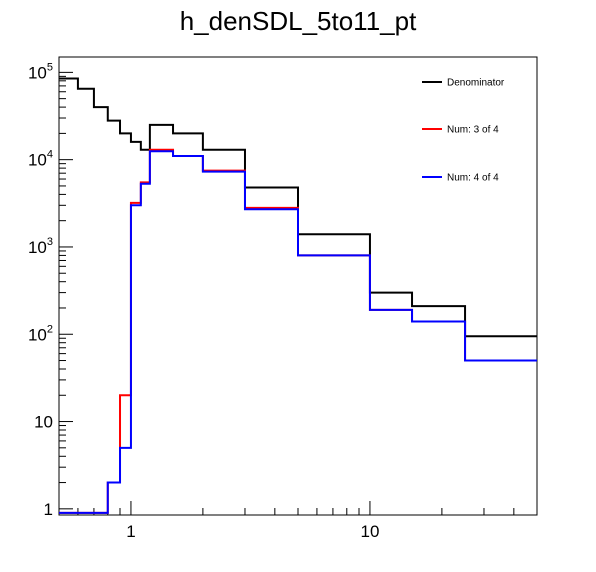  What do you see at coordinates (130, 531) in the screenshot?
I see `x-tick-label: 1` at bounding box center [130, 531].